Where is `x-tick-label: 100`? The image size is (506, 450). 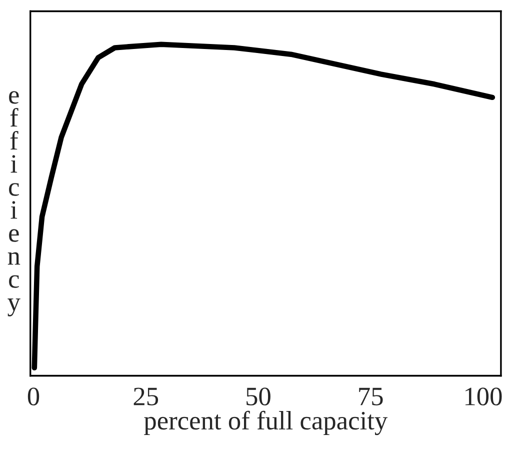
x-tick-label: 100 is located at coordinates (483, 397).